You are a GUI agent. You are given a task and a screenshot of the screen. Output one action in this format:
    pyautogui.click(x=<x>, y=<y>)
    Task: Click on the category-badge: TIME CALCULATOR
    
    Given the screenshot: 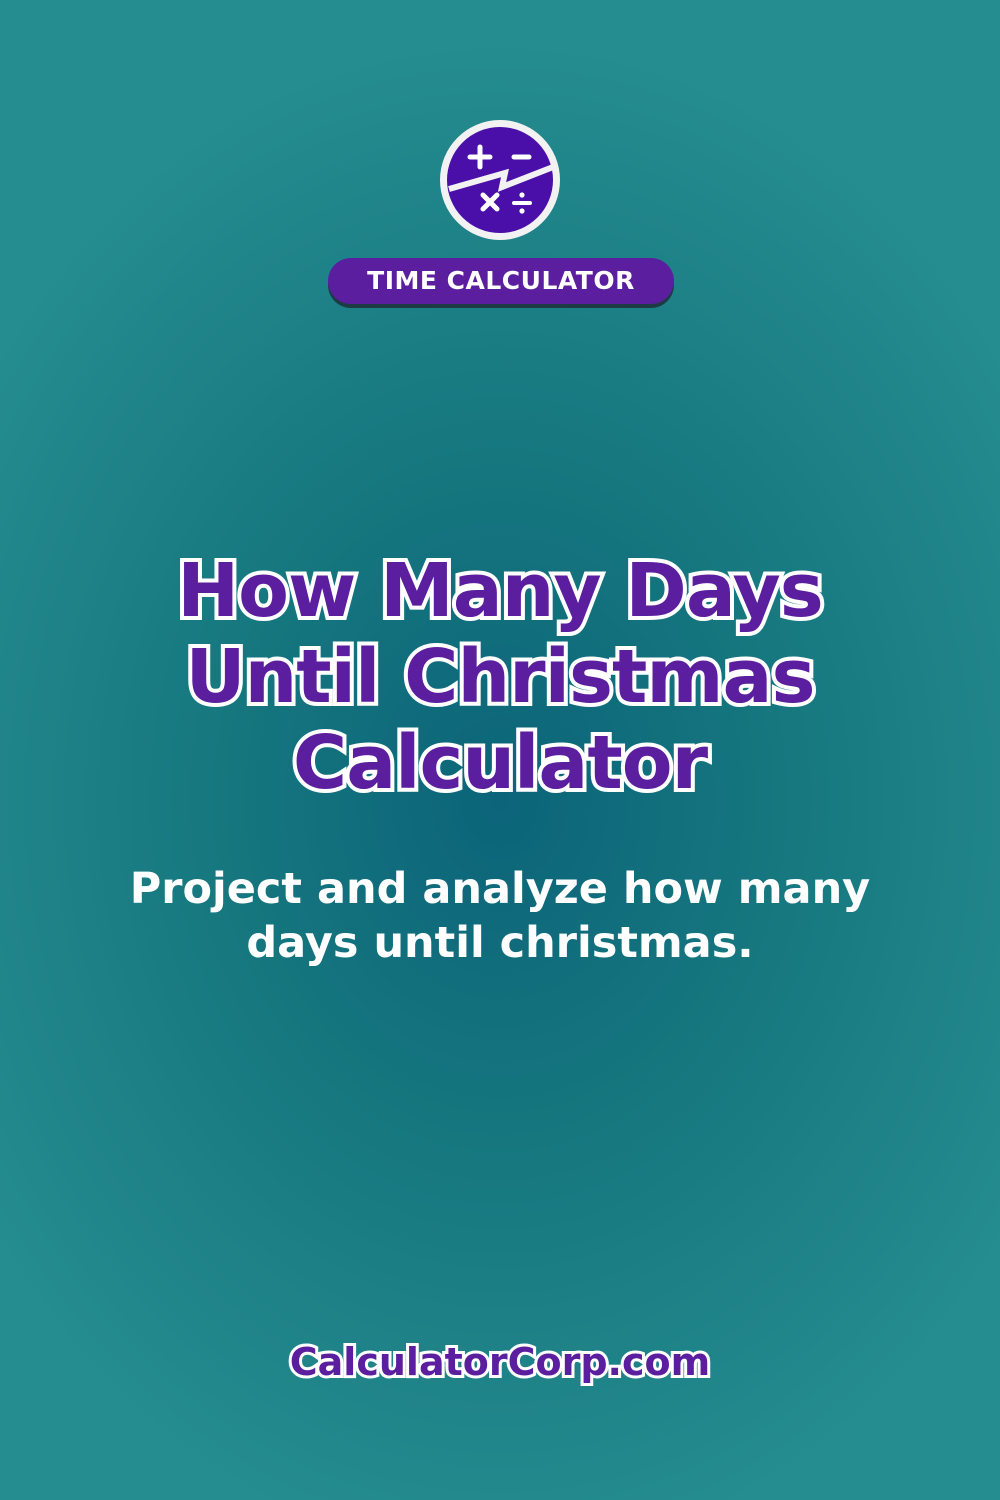 What is the action you would take?
    pyautogui.click(x=501, y=281)
    